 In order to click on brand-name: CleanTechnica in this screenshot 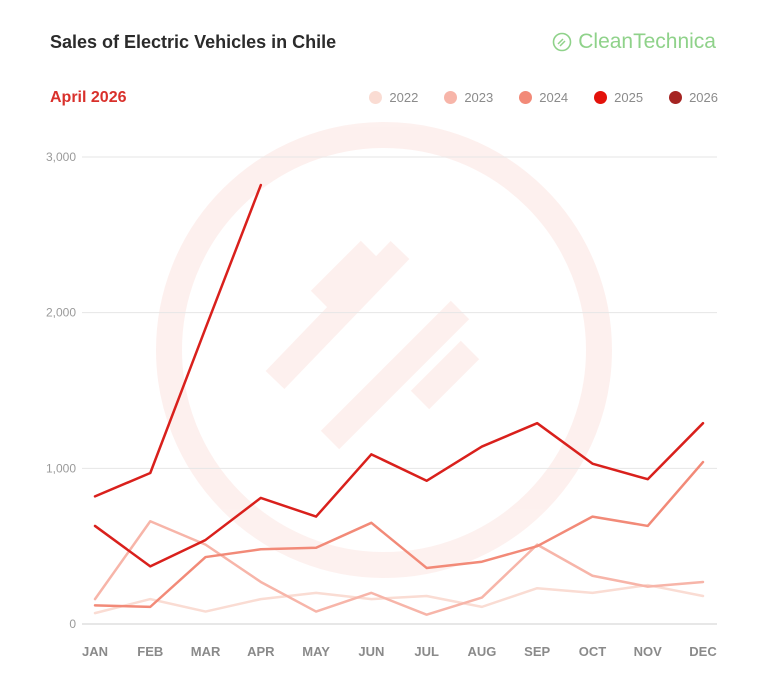, I will do `click(647, 41)`.